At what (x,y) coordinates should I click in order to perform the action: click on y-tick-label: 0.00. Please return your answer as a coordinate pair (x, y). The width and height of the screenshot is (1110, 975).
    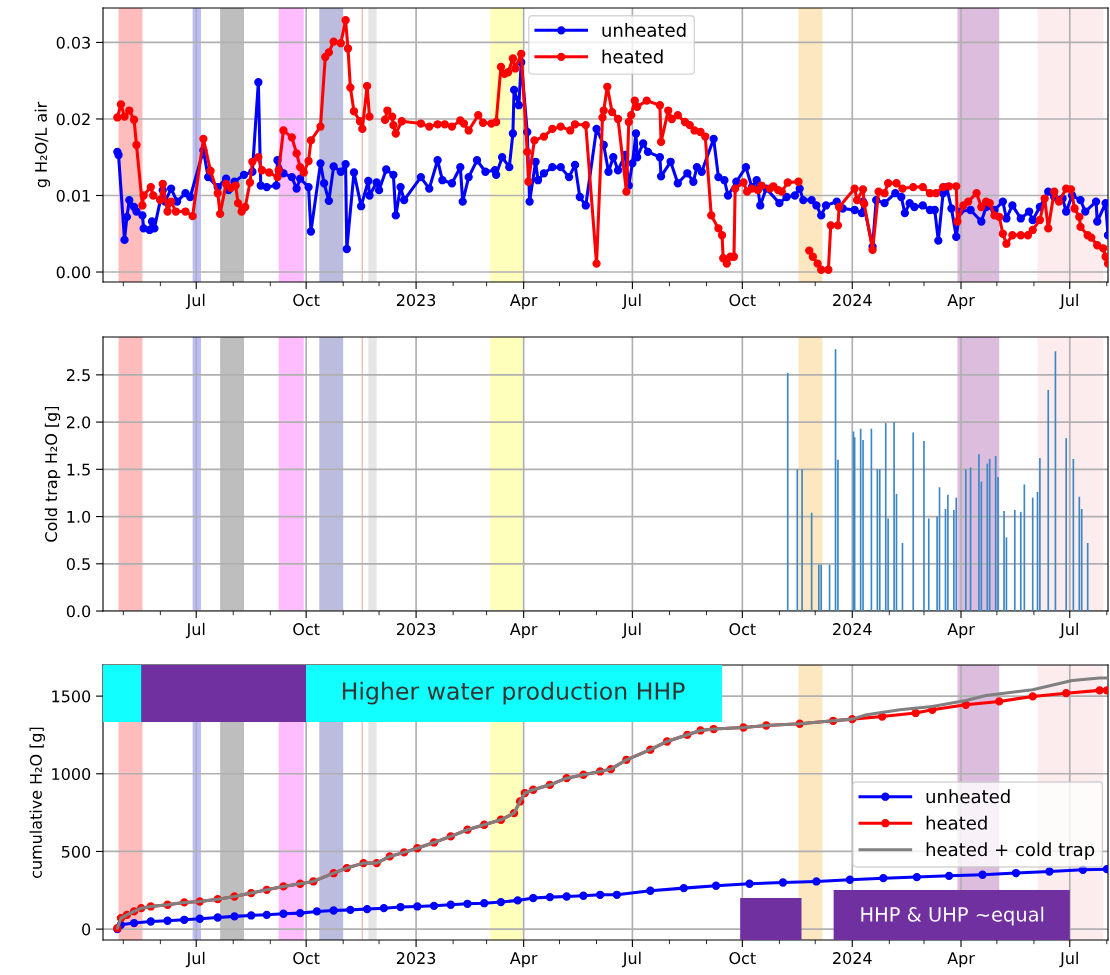
    Looking at the image, I should click on (73, 272).